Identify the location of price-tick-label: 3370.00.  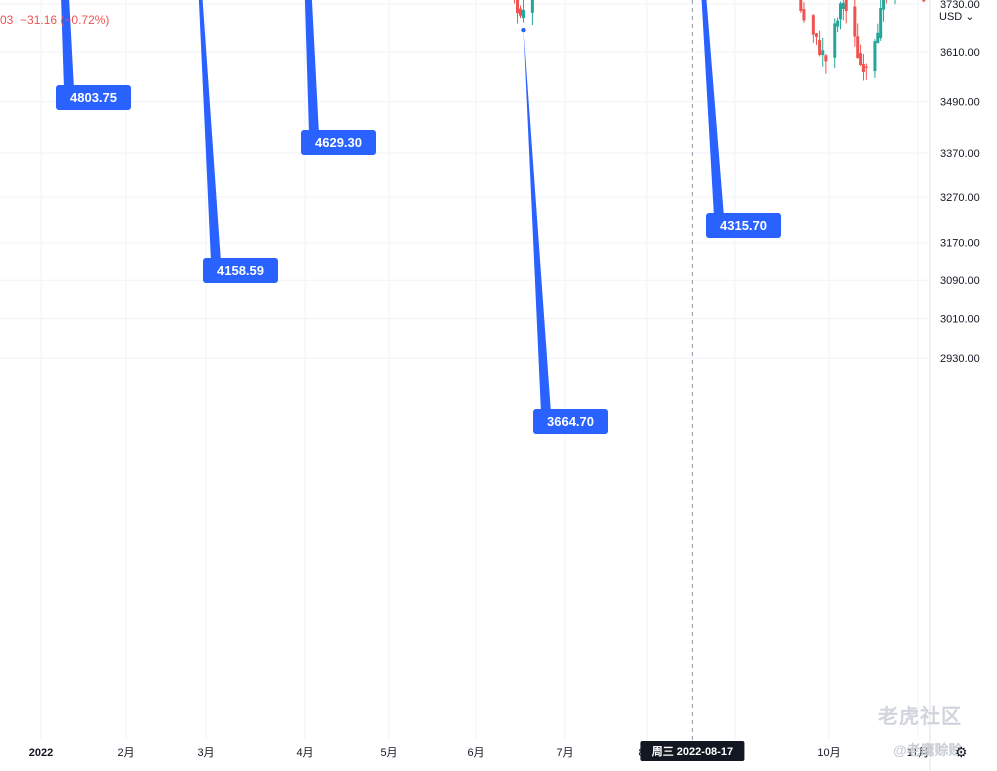
(960, 154).